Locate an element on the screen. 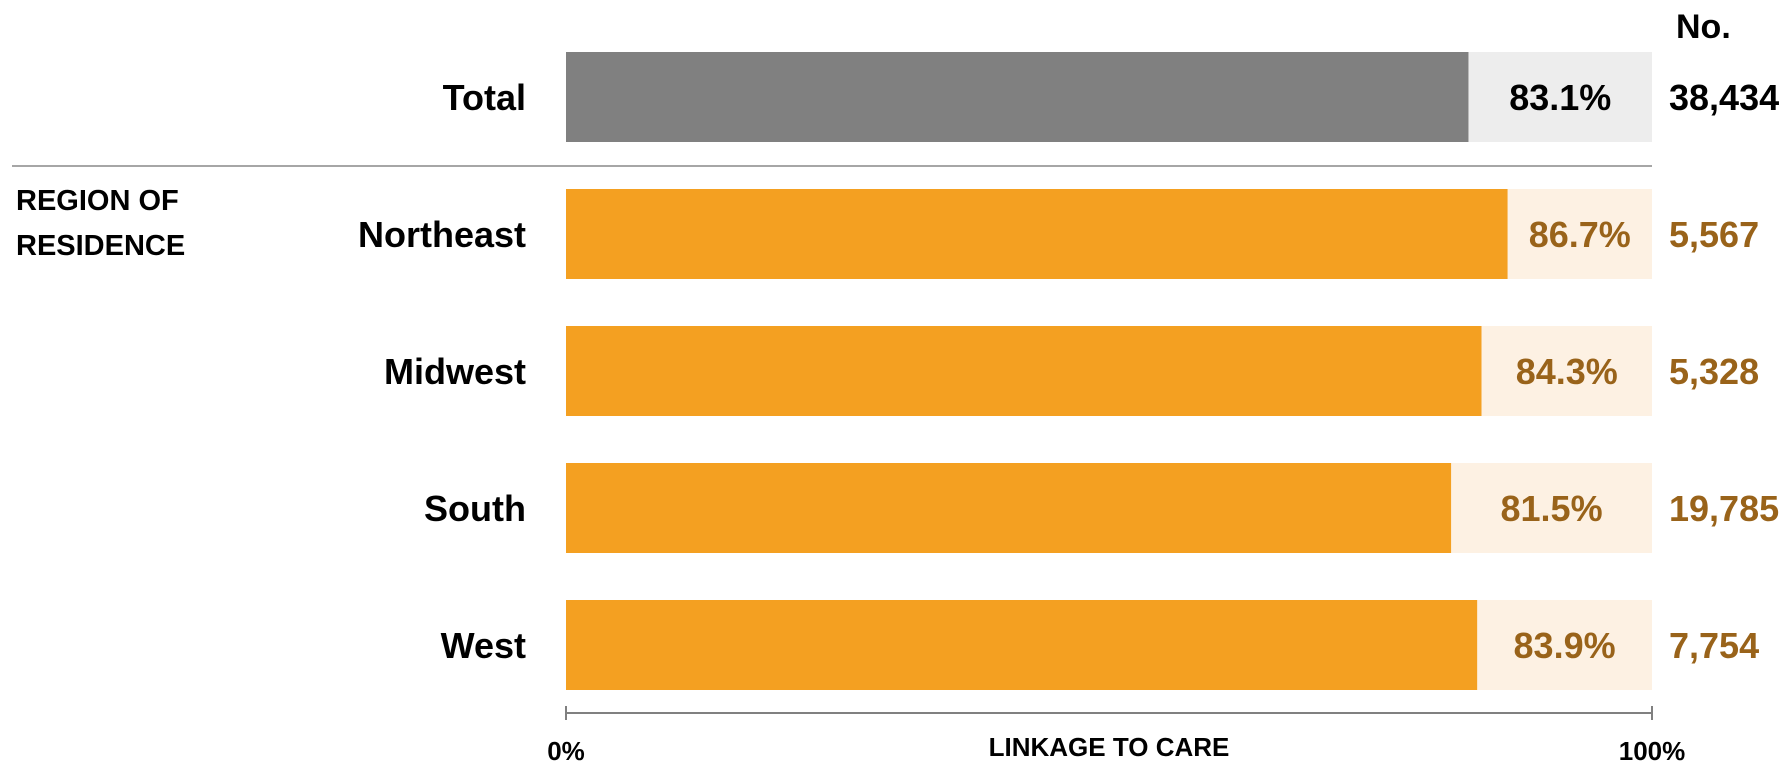 The image size is (1792, 763). row-label-midwest: Midwest is located at coordinates (455, 371).